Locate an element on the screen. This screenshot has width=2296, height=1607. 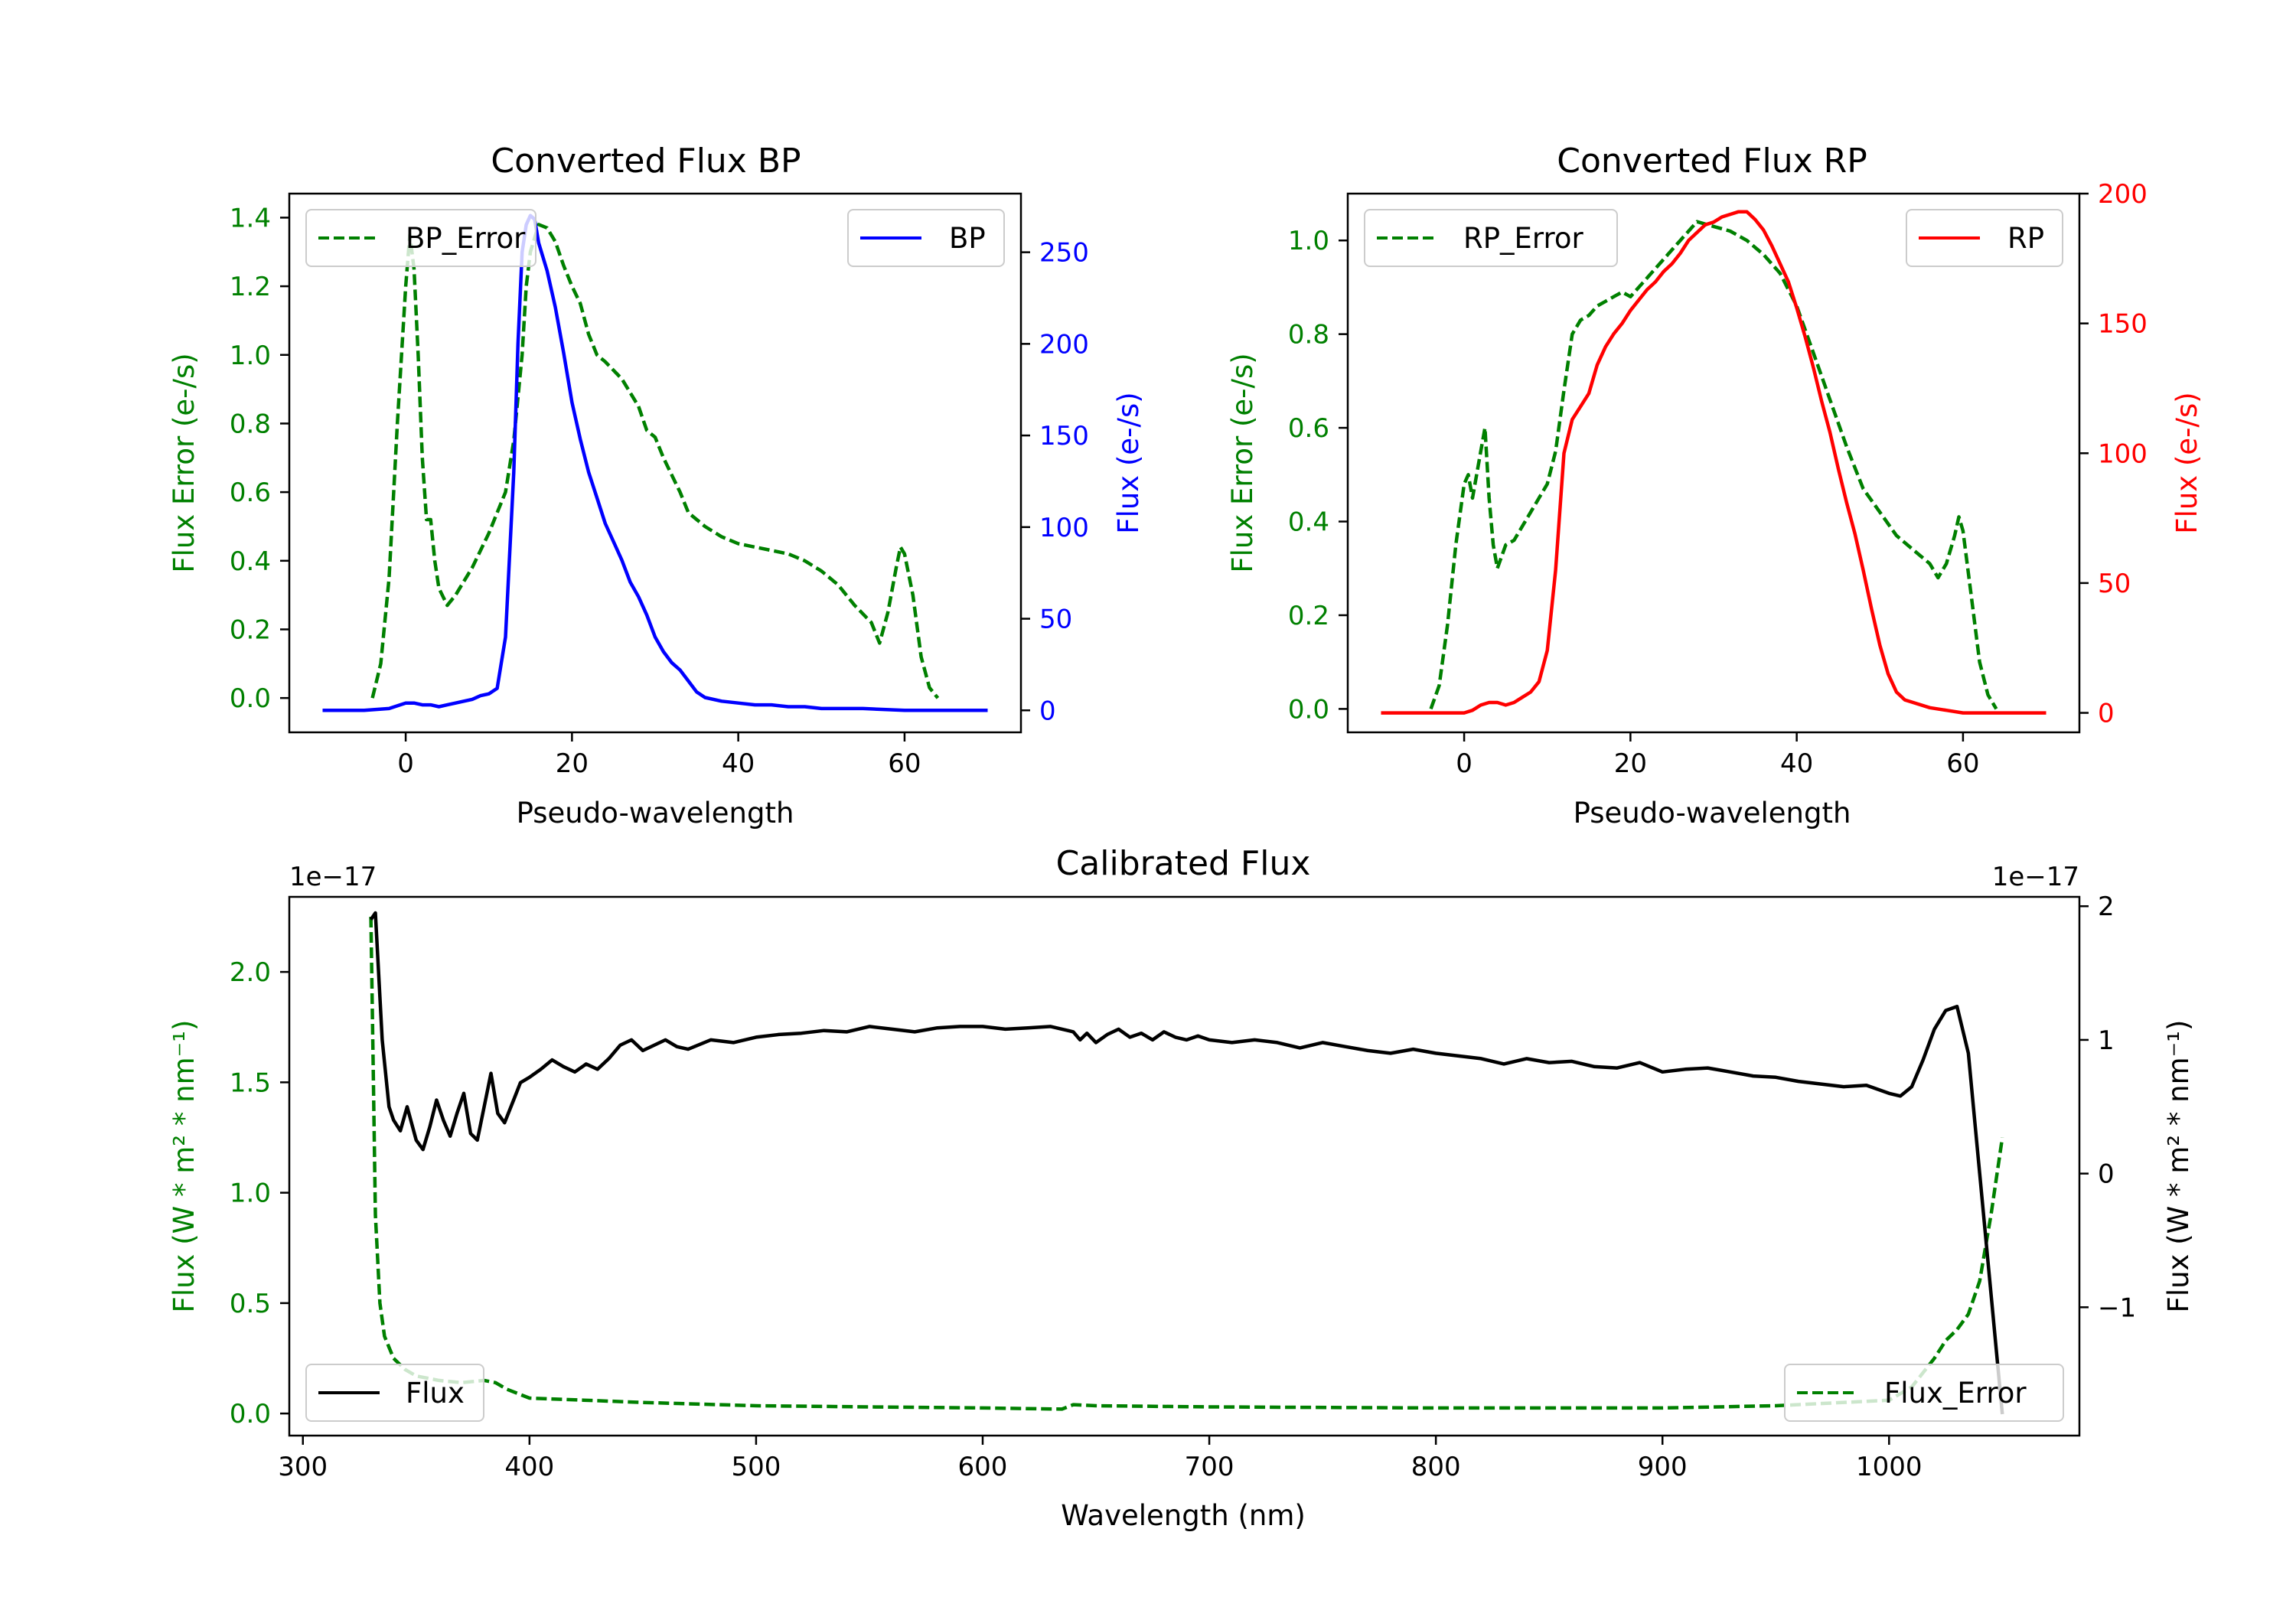
rp-ytick-right-label: 200 is located at coordinates (2123, 194).